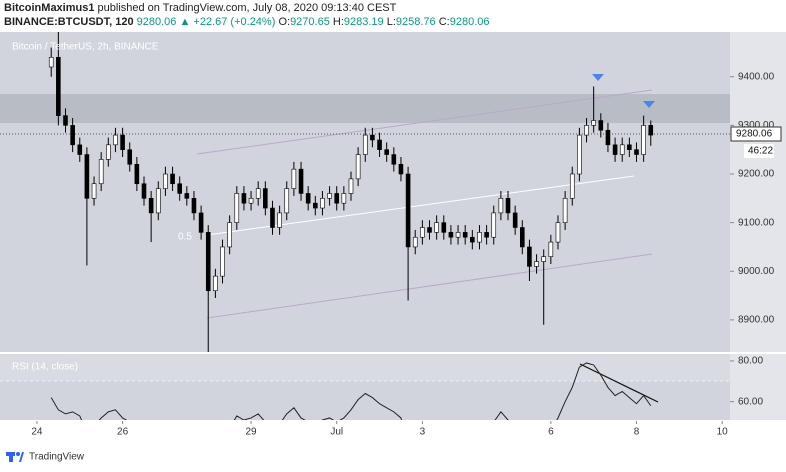 The height and width of the screenshot is (472, 786). I want to click on last: 9280.06, so click(157, 22).